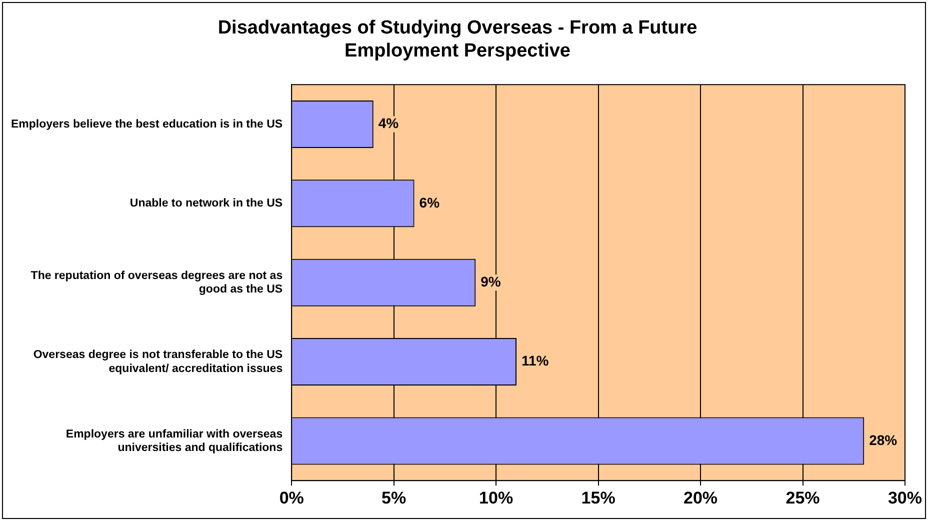 The image size is (928, 521). Describe the element at coordinates (394, 498) in the screenshot. I see `x-tick-label: 5%` at that location.